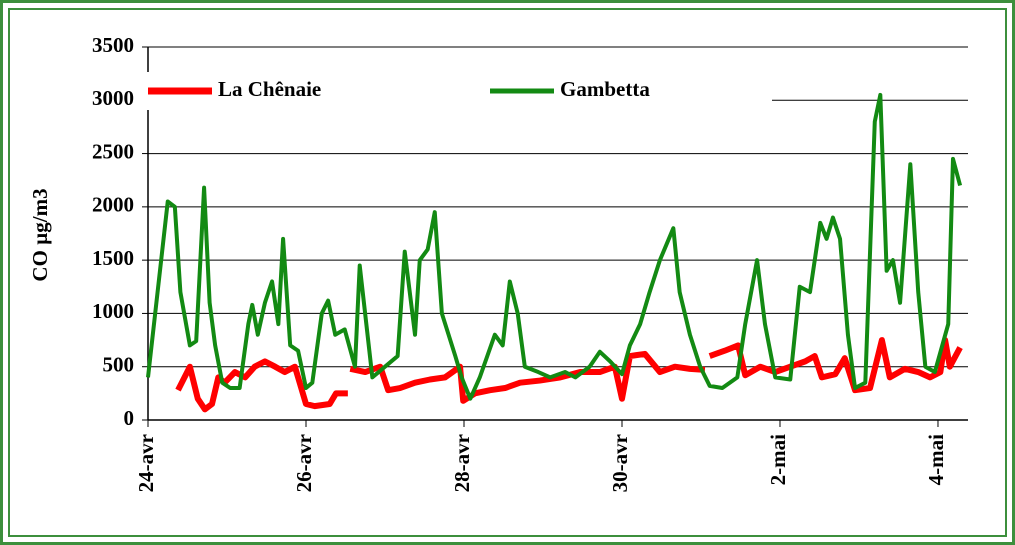 This screenshot has width=1015, height=545. I want to click on legend-box, so click(456, 91).